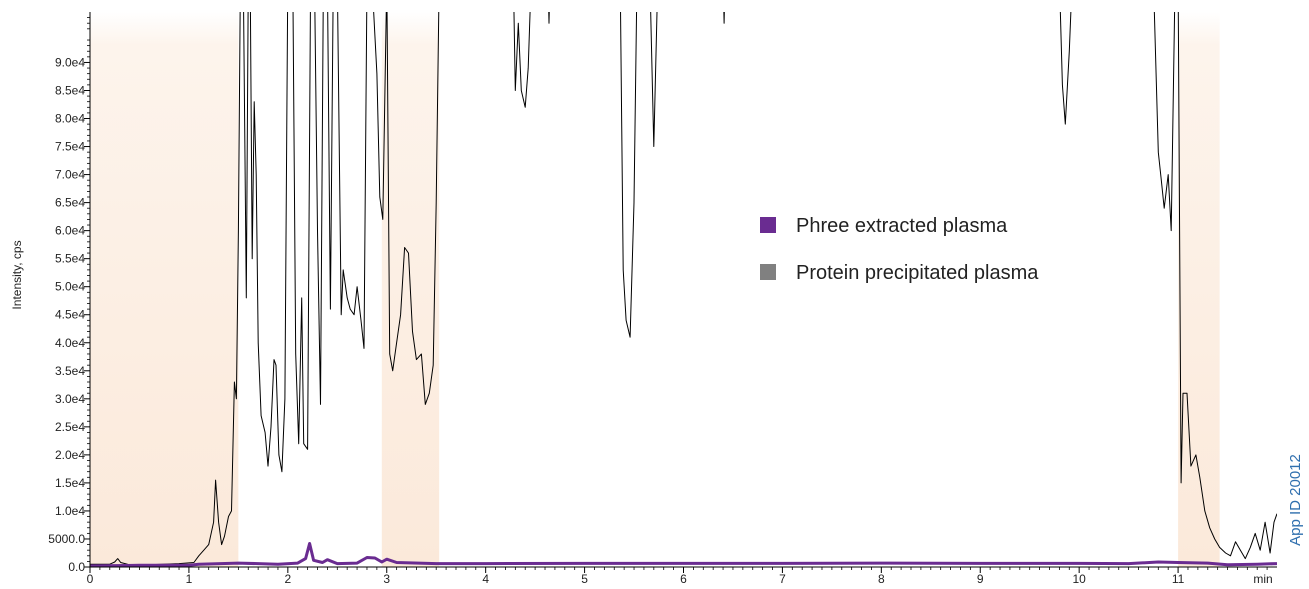 Image resolution: width=1309 pixels, height=589 pixels. Describe the element at coordinates (584, 579) in the screenshot. I see `x-tick-label-5: 5` at that location.